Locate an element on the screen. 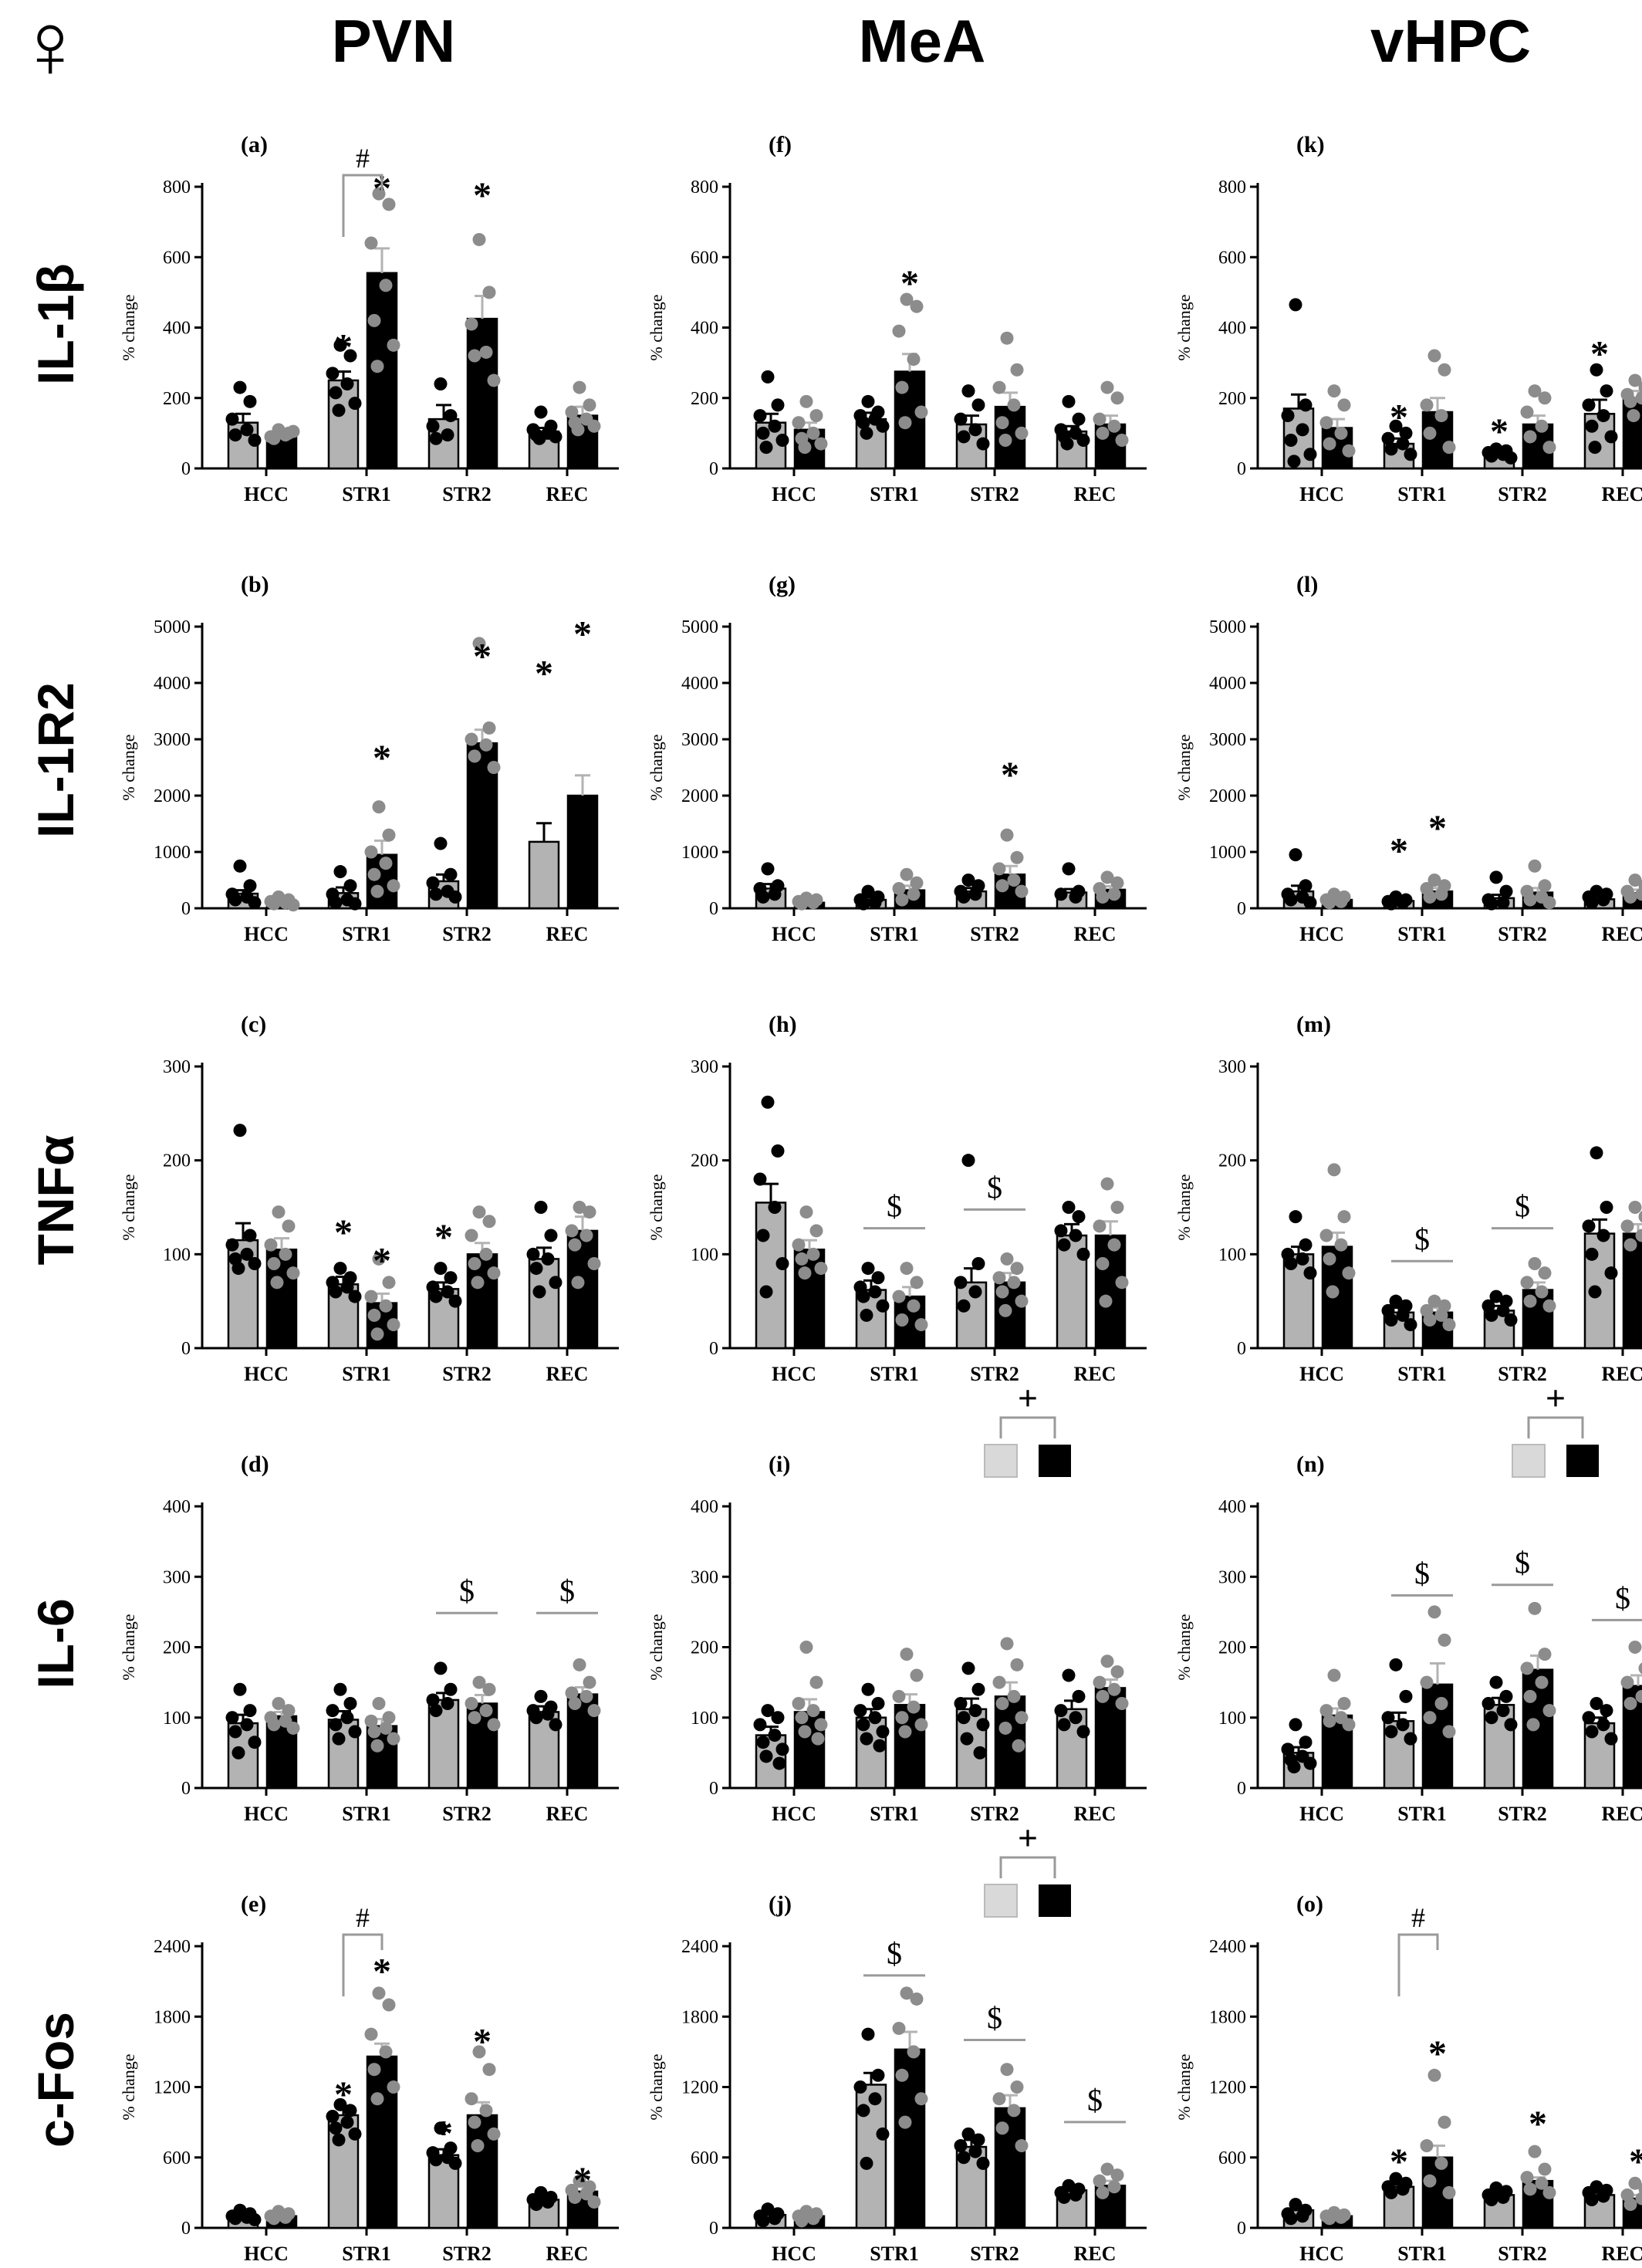  legend-box-dark is located at coordinates (1055, 1900).